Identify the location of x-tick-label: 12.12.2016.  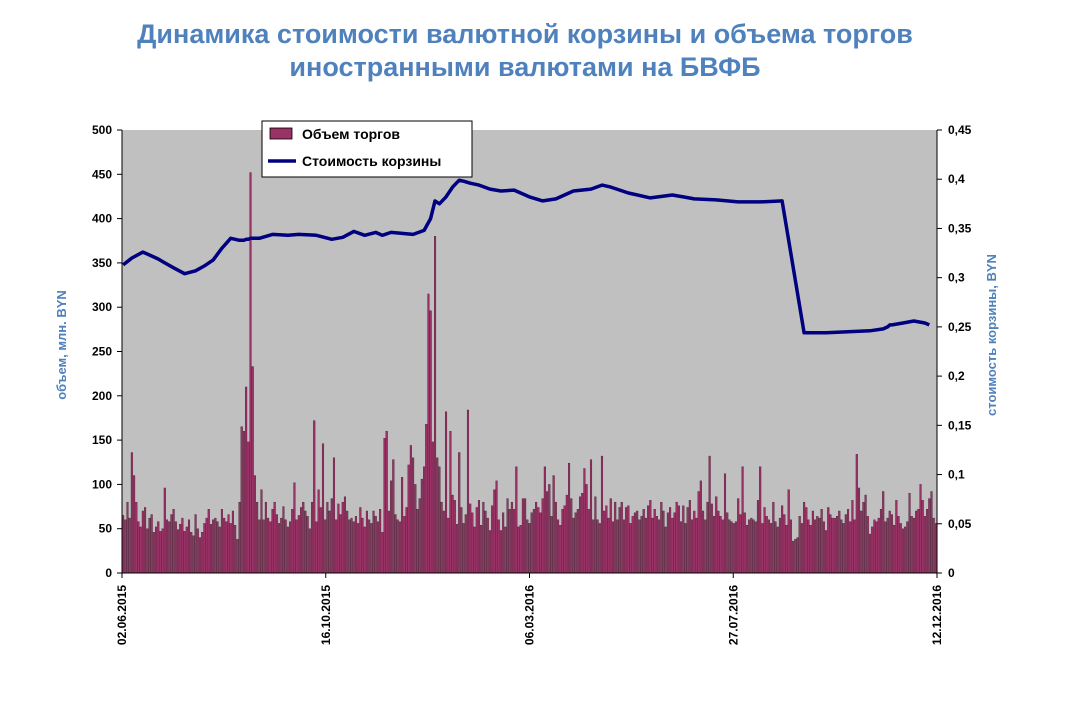
(937, 615).